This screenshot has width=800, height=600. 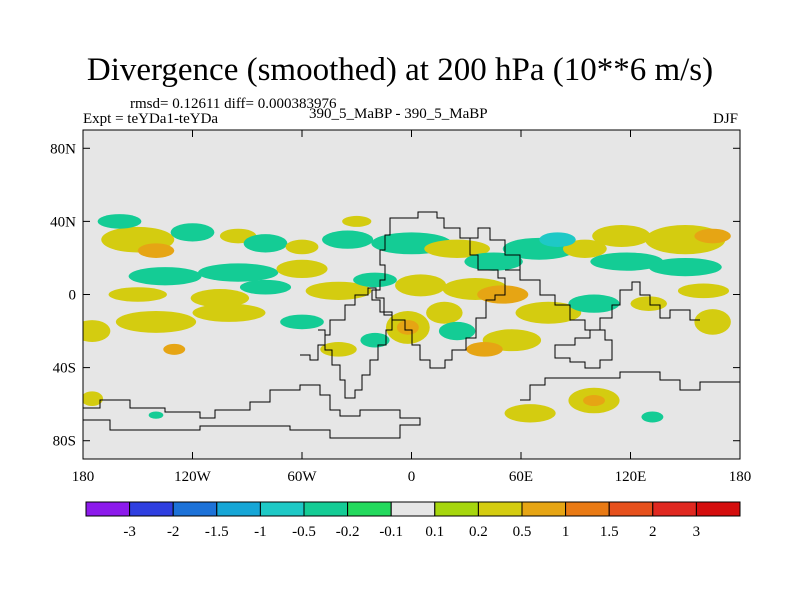 What do you see at coordinates (64, 442) in the screenshot?
I see `y-tick-label-4: 80S` at bounding box center [64, 442].